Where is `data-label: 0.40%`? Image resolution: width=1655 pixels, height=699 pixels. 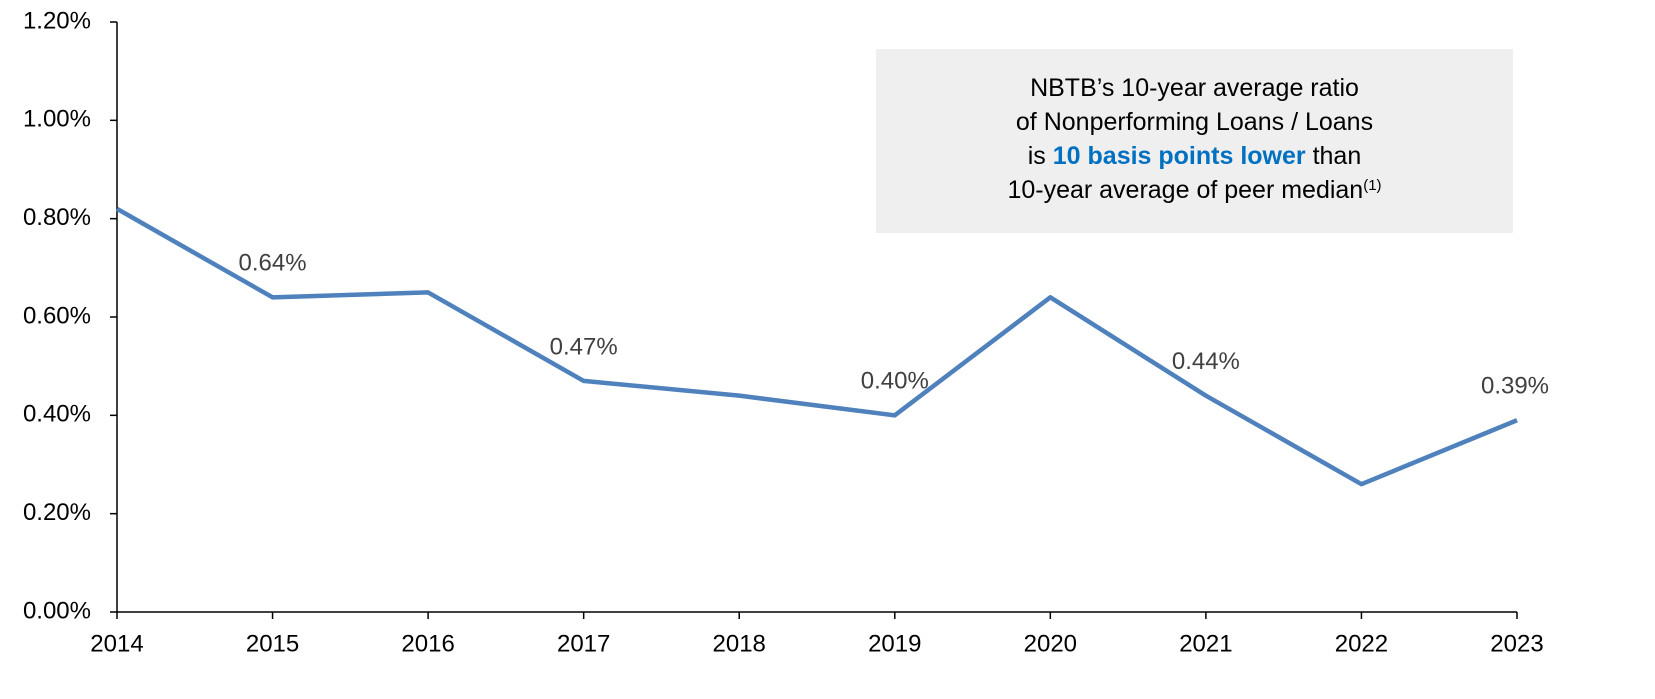
data-label: 0.40% is located at coordinates (895, 381).